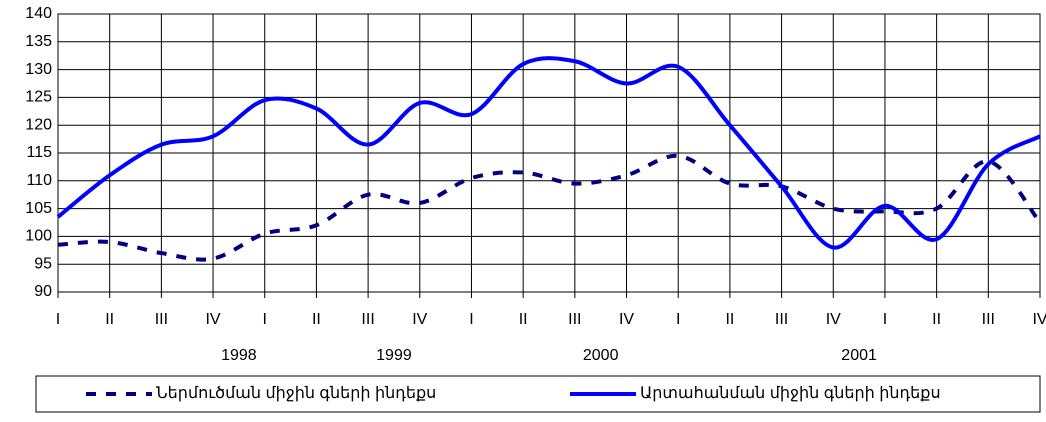 This screenshot has width=1046, height=422. Describe the element at coordinates (38, 69) in the screenshot. I see `y-tick-label: 130` at that location.